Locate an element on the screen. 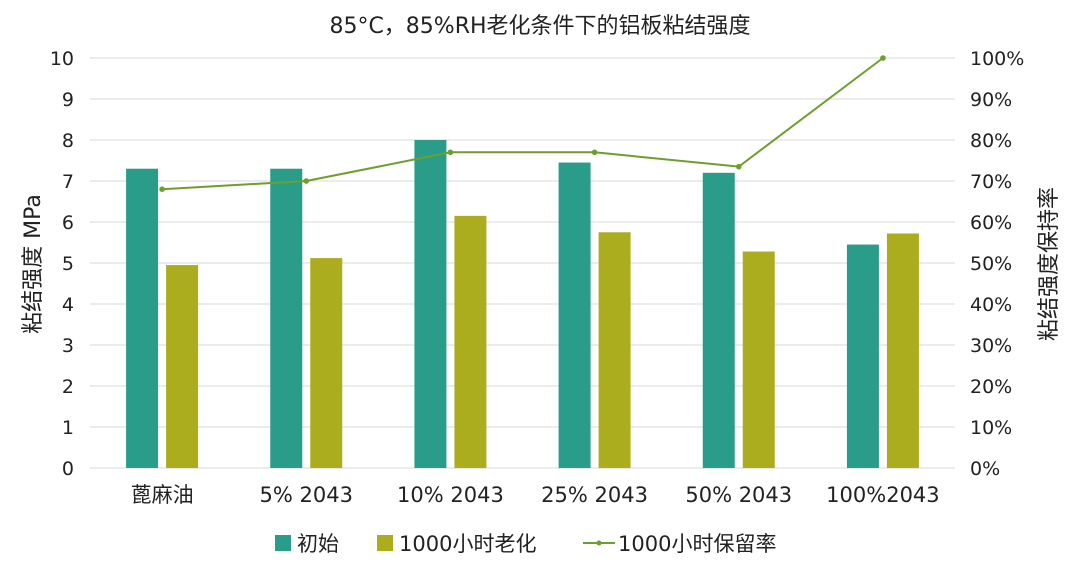  left-tick-label: 3 is located at coordinates (68, 346).